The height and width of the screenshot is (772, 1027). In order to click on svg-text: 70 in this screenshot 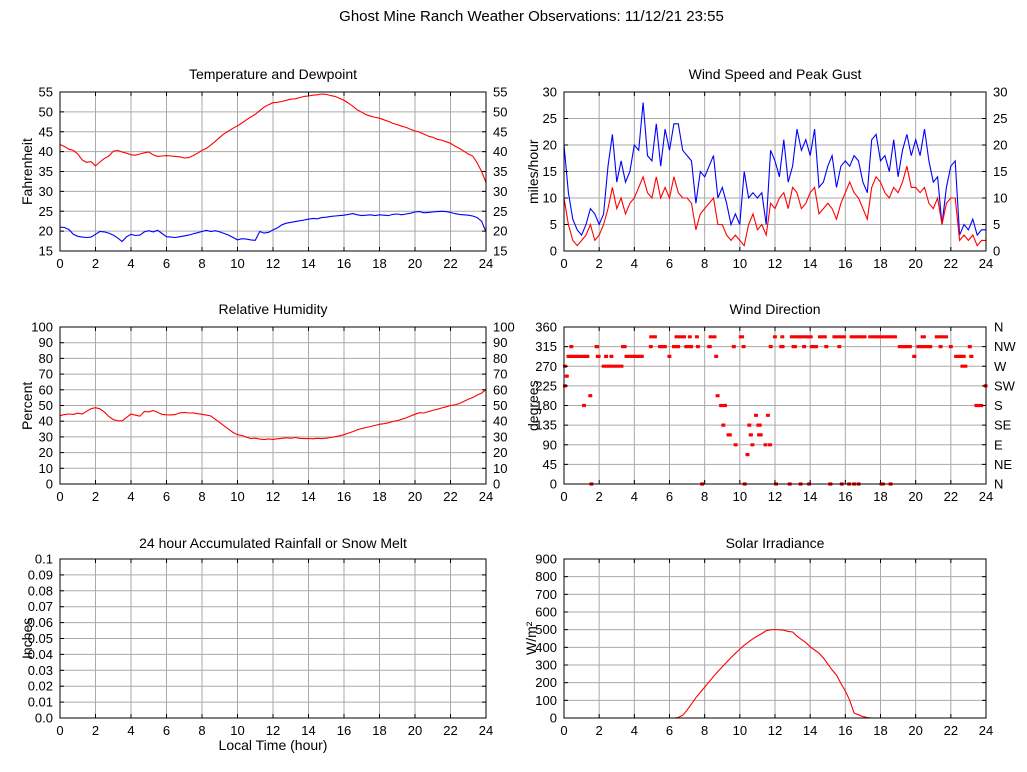, I will do `click(500, 374)`.